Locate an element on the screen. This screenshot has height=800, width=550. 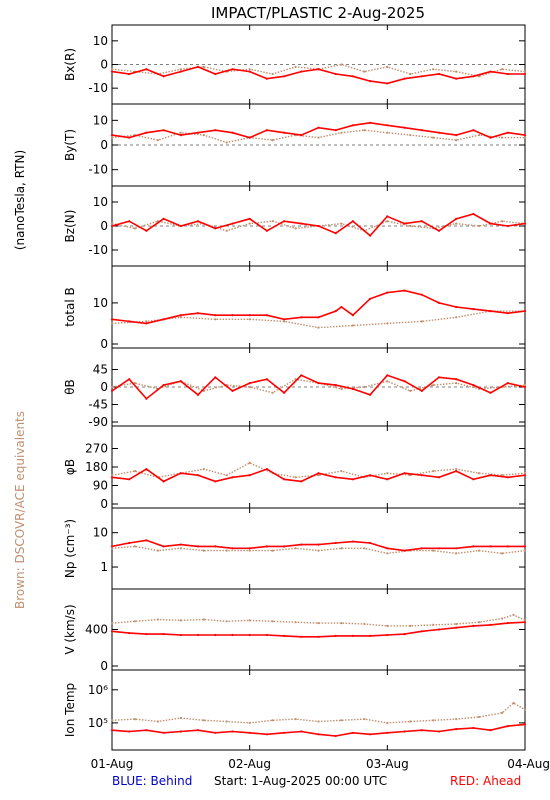
y-tick-label: 270 is located at coordinates (96, 449).